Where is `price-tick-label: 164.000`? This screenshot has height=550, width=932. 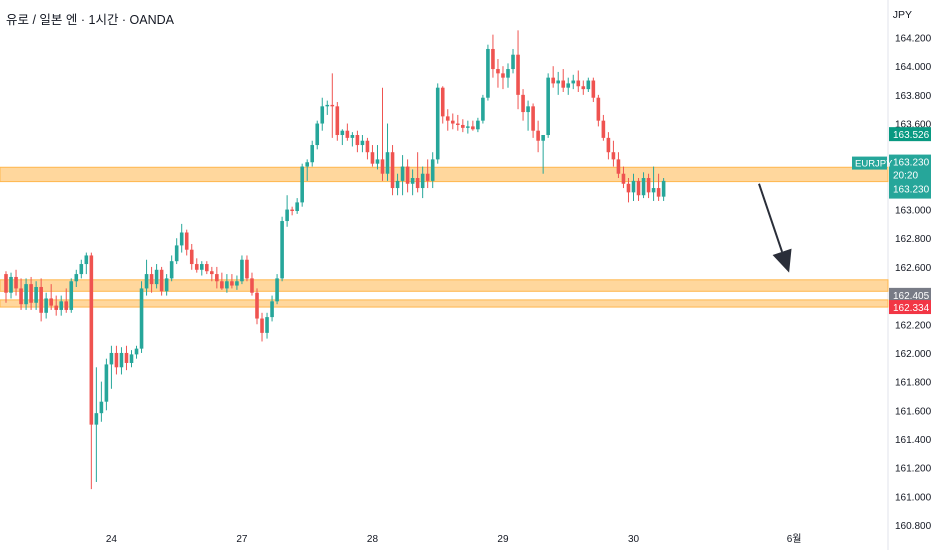 price-tick-label: 164.000 is located at coordinates (913, 67).